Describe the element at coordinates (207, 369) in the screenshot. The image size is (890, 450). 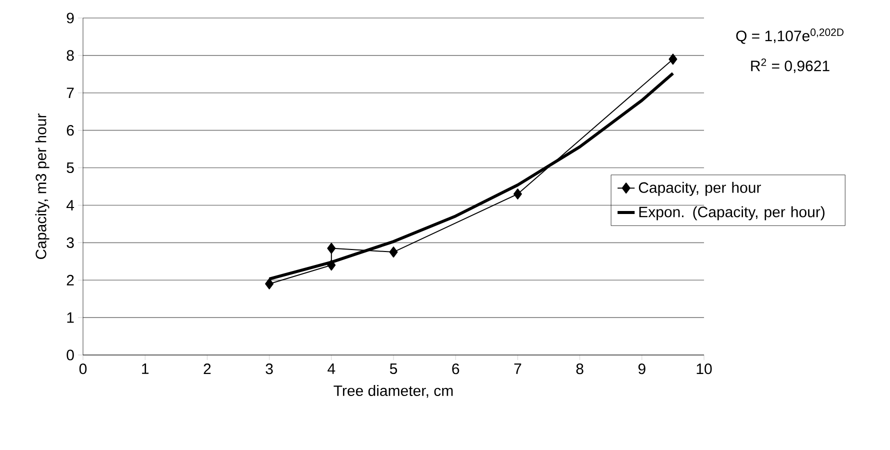
I see `x-tick-label: 2` at that location.